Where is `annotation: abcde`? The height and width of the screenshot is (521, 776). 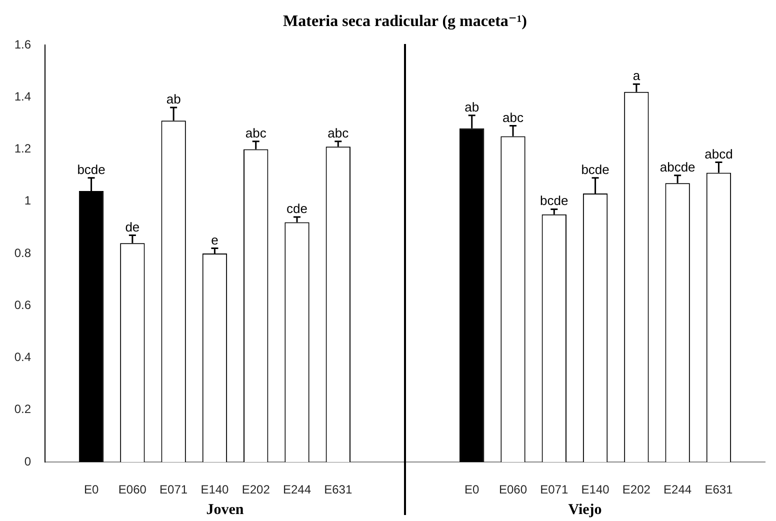 annotation: abcde is located at coordinates (678, 166).